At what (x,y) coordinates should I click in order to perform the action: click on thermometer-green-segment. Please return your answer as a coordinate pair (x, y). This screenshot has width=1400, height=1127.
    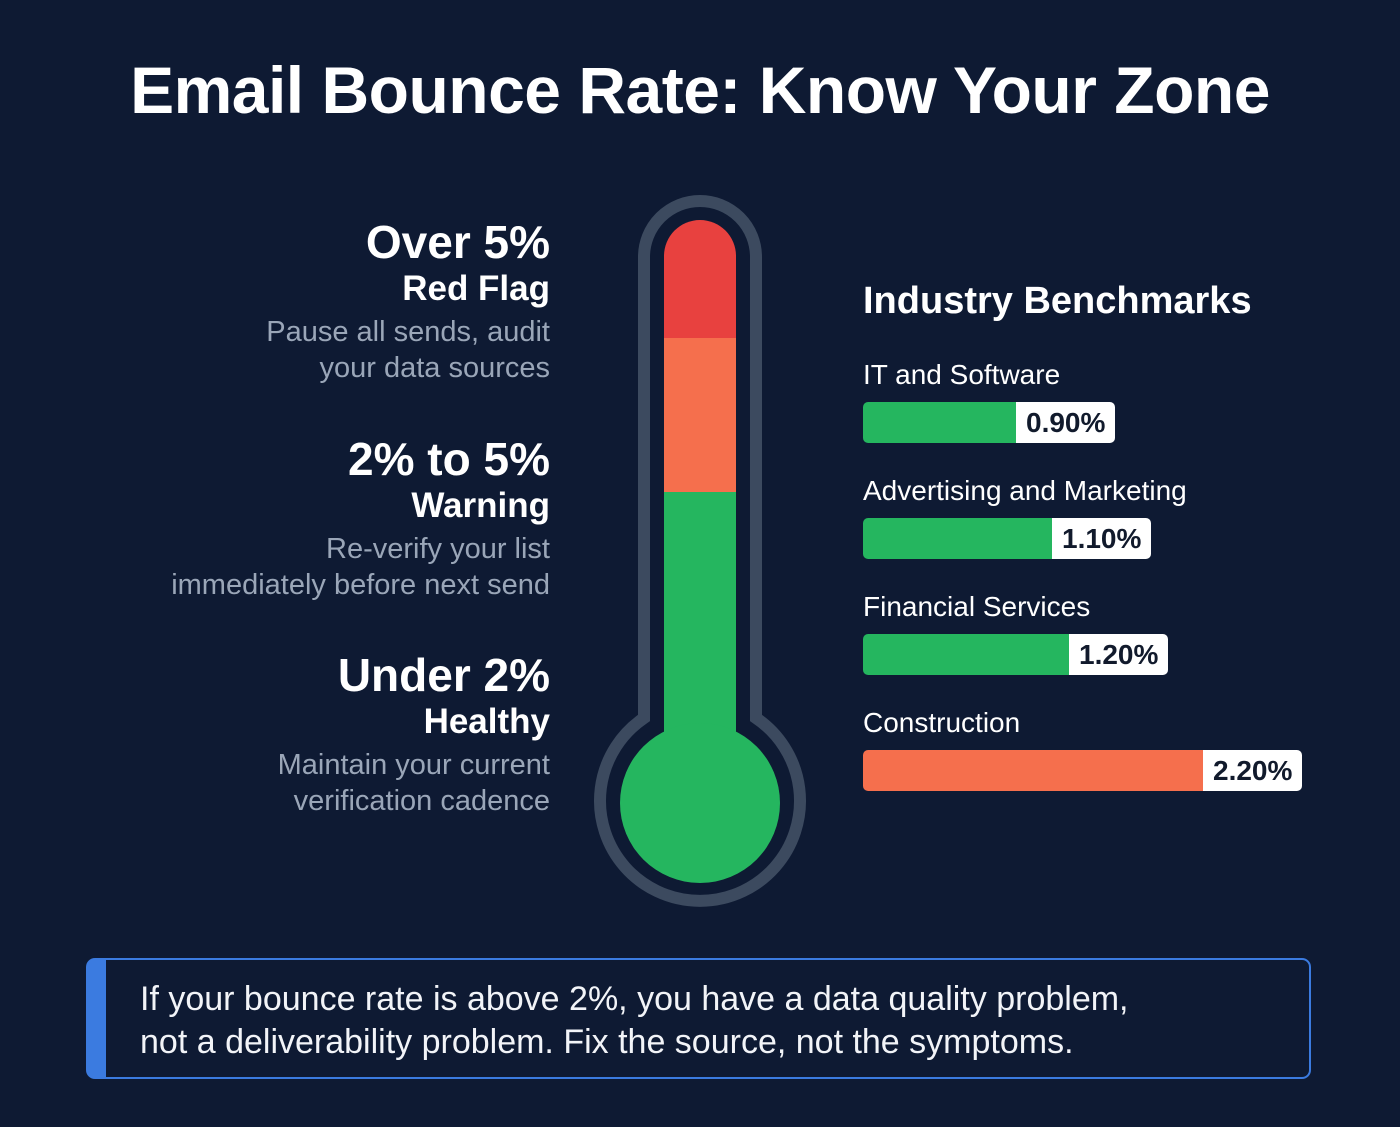
    Looking at the image, I should click on (700, 622).